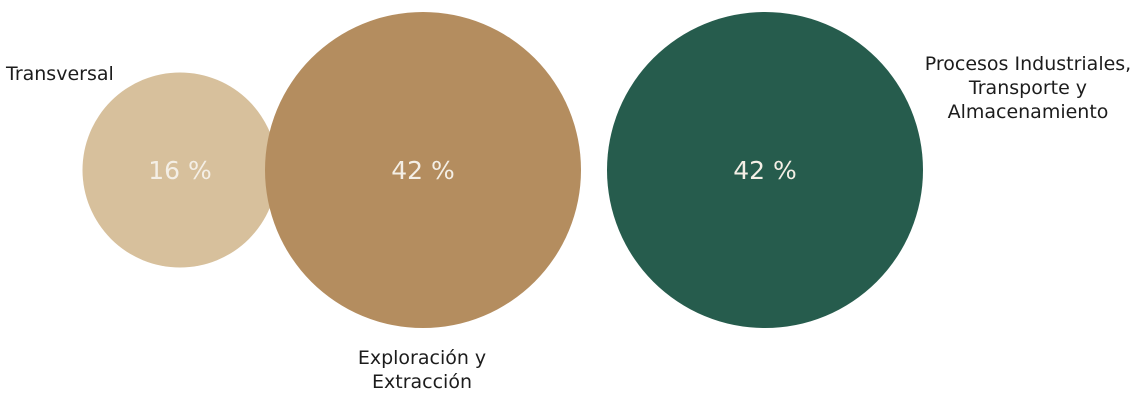  I want to click on value-label-transversal: 16 %, so click(180, 170).